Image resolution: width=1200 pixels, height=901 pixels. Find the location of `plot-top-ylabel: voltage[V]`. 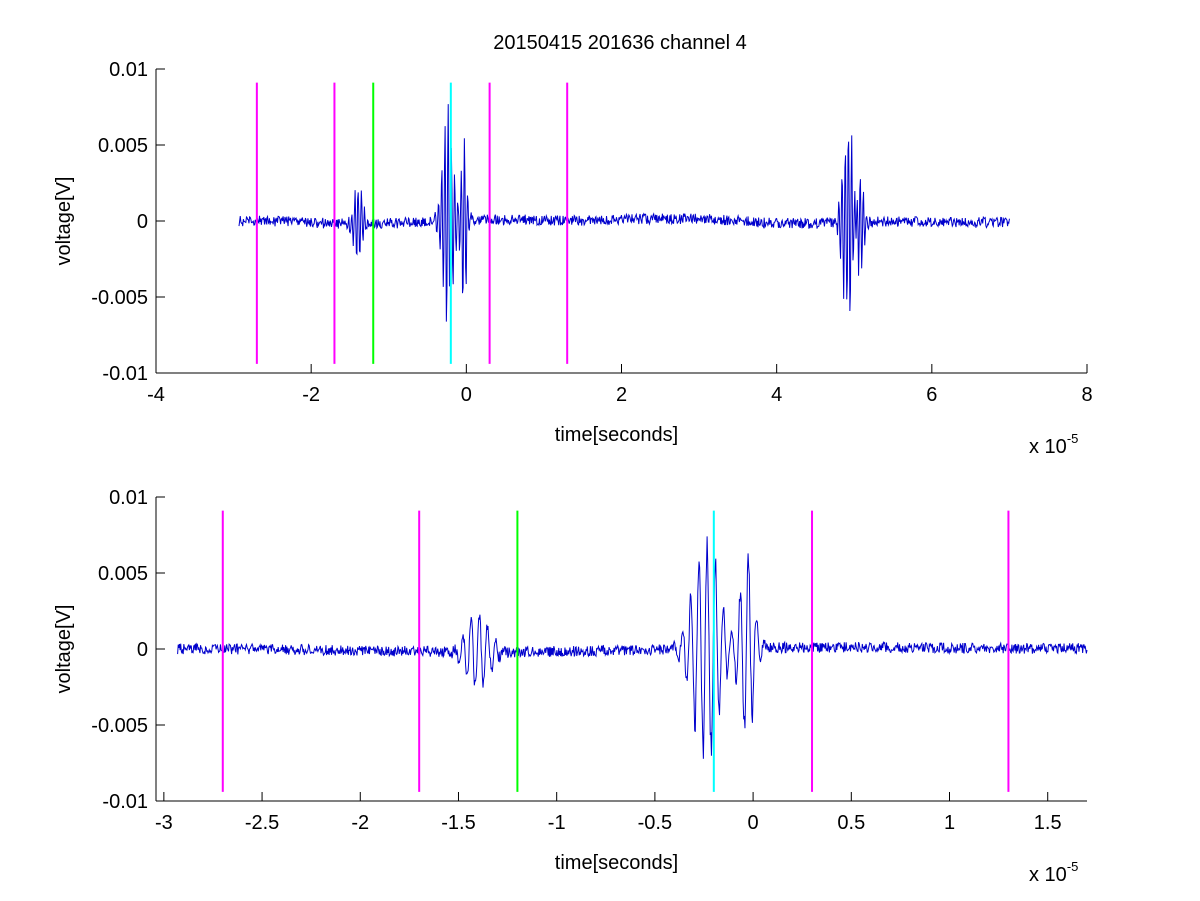

plot-top-ylabel: voltage[V] is located at coordinates (64, 221).